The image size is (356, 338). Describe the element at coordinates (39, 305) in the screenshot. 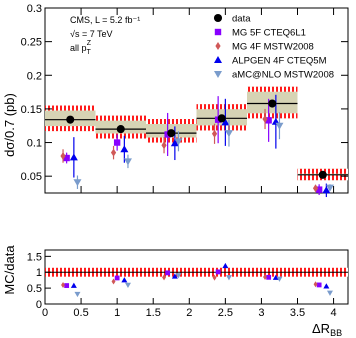

I see `ratio-ytick-label-0: 0` at that location.